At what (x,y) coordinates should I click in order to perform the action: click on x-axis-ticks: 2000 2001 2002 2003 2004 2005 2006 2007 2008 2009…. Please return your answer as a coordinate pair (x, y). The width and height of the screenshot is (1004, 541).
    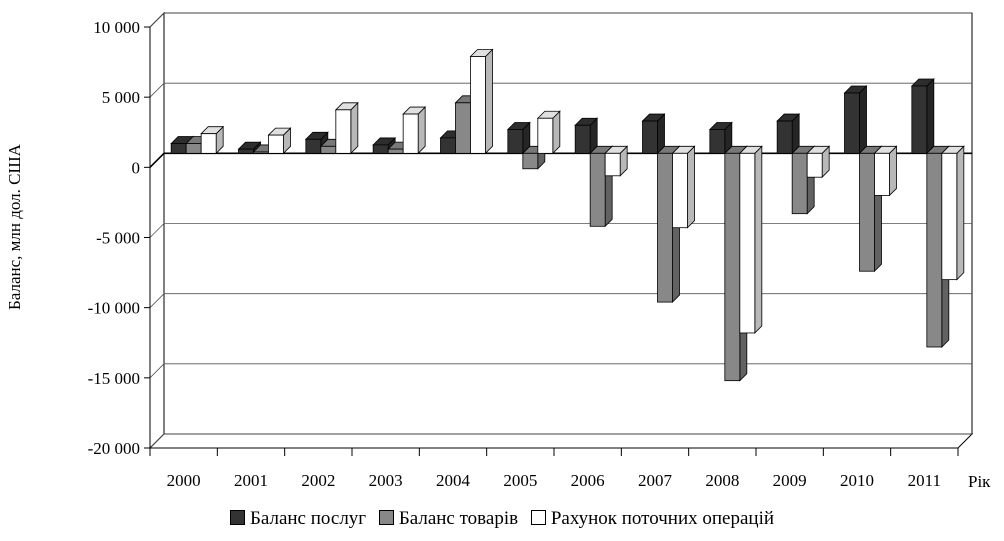
    Looking at the image, I should click on (554, 468).